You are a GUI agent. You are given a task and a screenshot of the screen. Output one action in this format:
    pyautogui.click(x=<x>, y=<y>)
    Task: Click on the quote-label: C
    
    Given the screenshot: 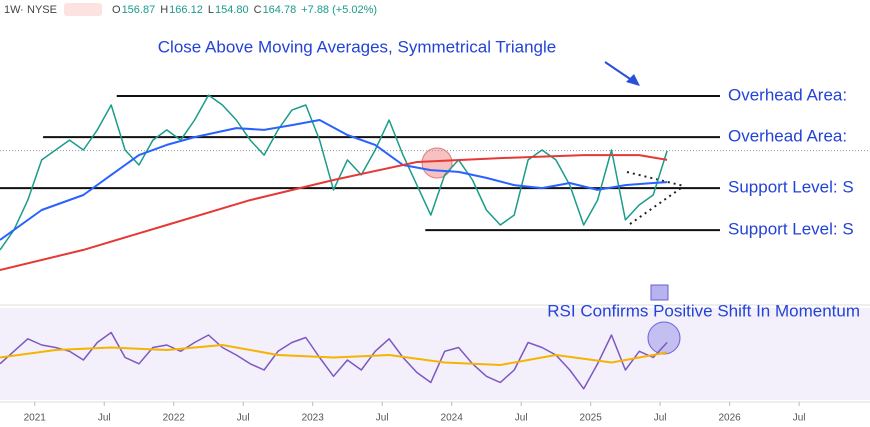 What is the action you would take?
    pyautogui.click(x=258, y=10)
    